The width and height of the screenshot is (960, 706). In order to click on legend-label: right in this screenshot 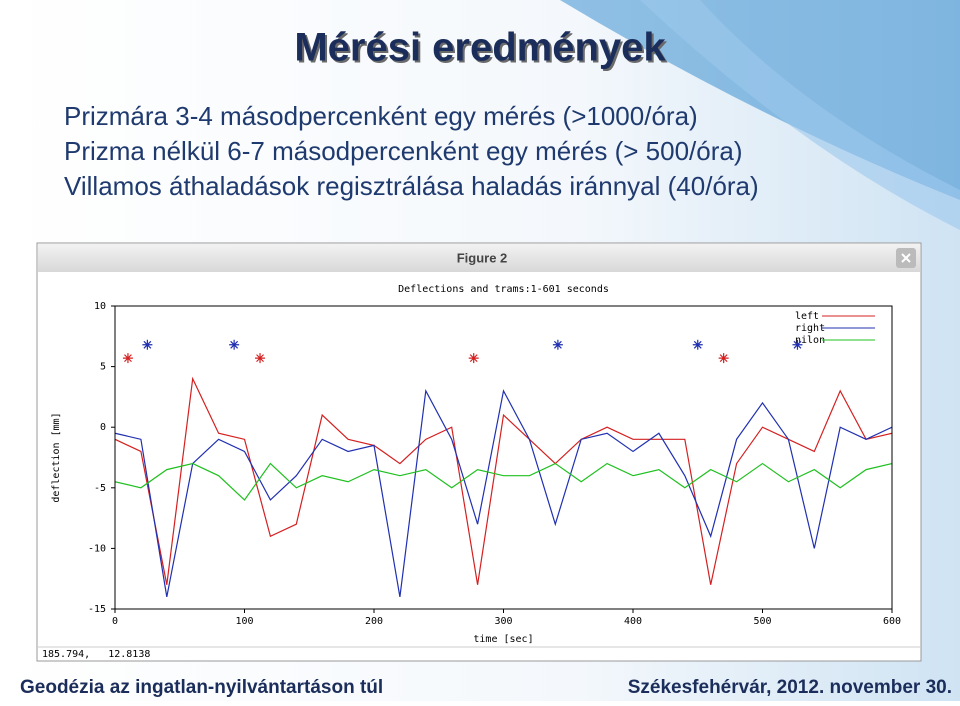, I will do `click(810, 328)`.